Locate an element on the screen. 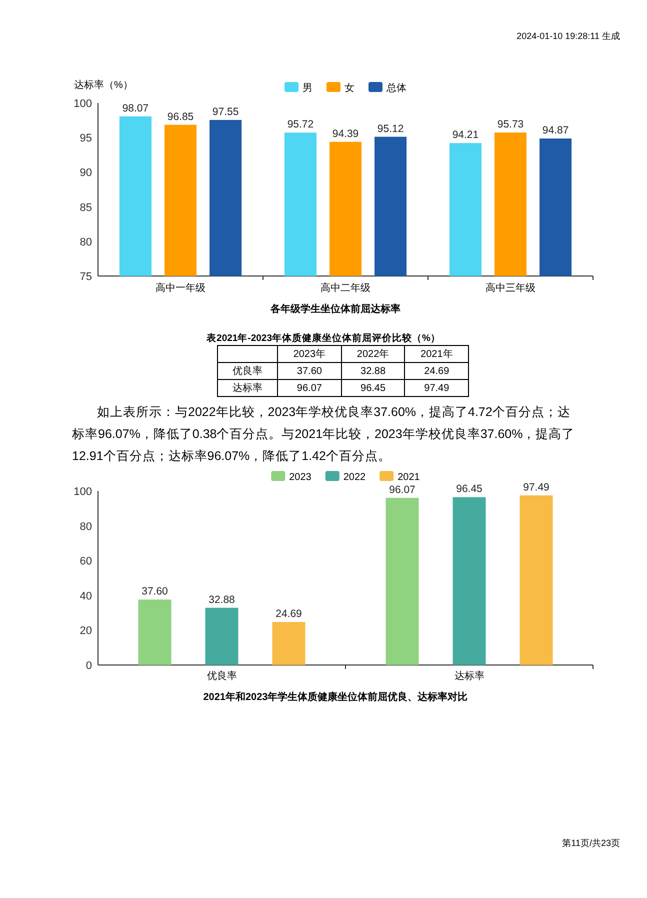  data-label: 94.21 is located at coordinates (465, 135).